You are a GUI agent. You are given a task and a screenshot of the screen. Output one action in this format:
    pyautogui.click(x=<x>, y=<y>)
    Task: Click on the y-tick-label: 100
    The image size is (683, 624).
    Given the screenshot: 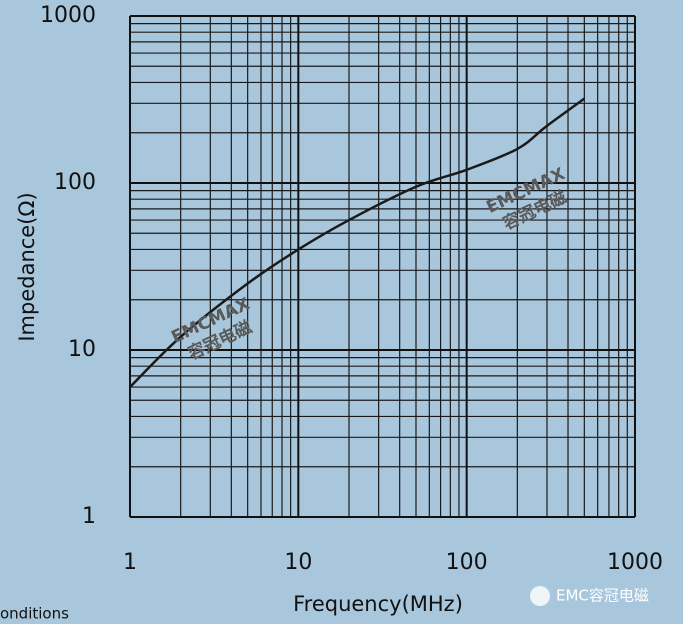 What is the action you would take?
    pyautogui.click(x=75, y=182)
    